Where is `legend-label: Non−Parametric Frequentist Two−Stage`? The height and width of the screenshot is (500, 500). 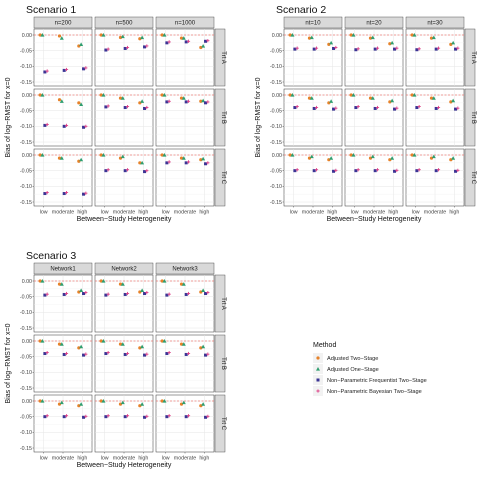 legend-label: Non−Parametric Frequentist Two−Stage is located at coordinates (377, 381).